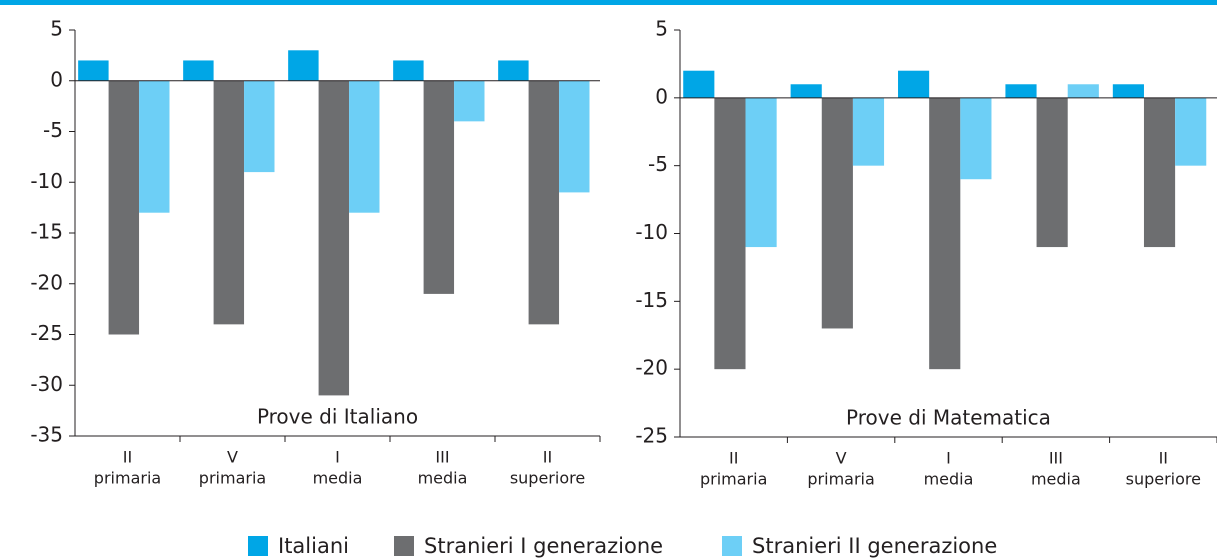 Image resolution: width=1217 pixels, height=559 pixels. I want to click on top-strip, so click(608, 2).